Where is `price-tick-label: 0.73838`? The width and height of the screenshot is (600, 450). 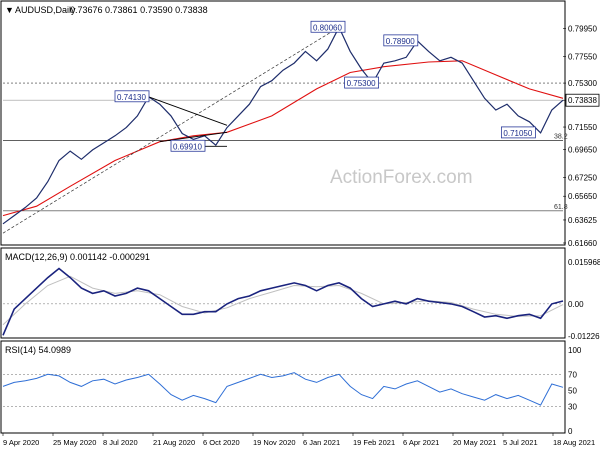 price-tick-label: 0.73838 is located at coordinates (582, 100).